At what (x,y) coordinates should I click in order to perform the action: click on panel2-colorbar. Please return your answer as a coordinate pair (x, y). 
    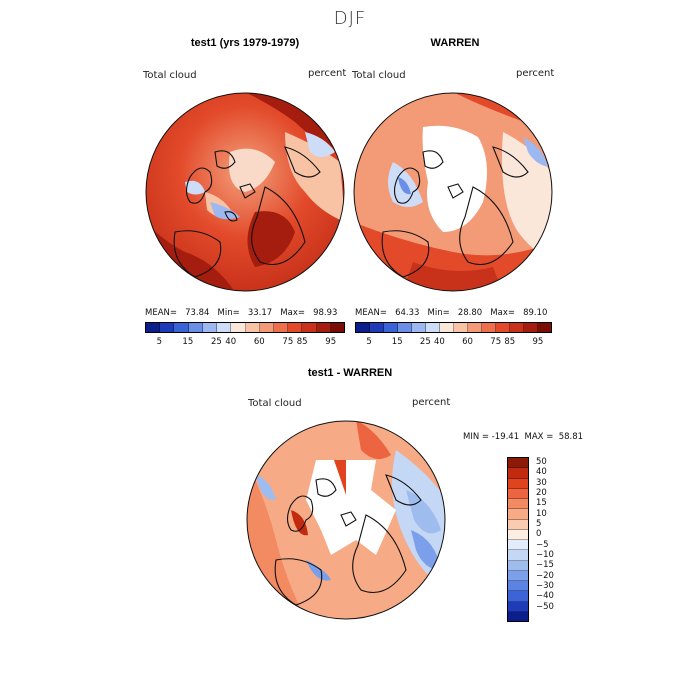
    Looking at the image, I should click on (453, 327).